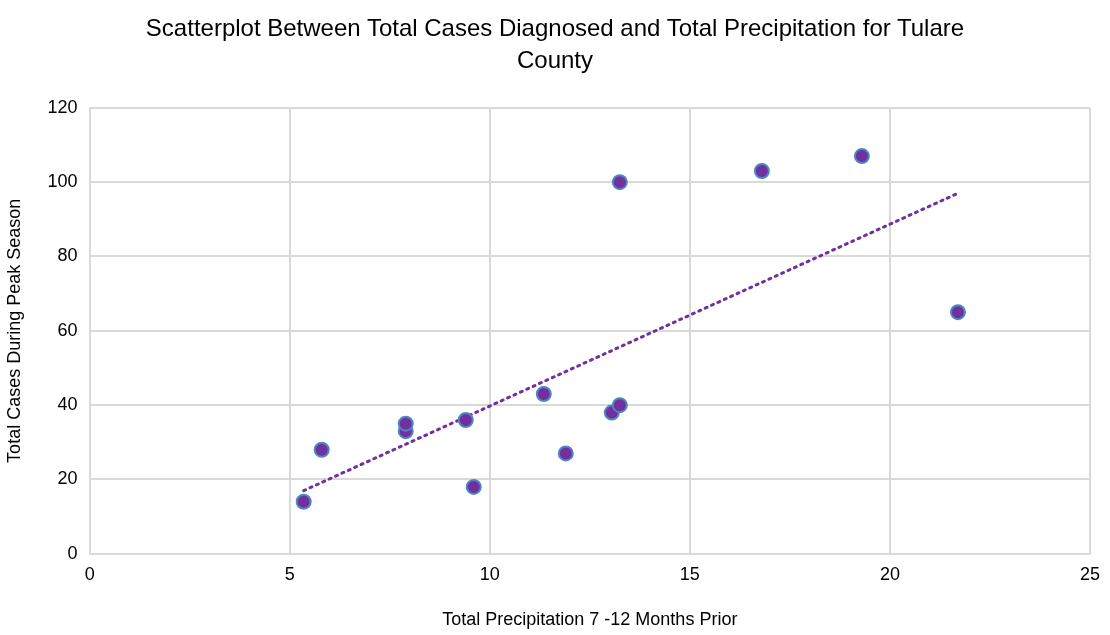  What do you see at coordinates (555, 44) in the screenshot?
I see `chart-title: Scatterplot Between Total Cases Diagnosed and Total Precipitation for Tulare County` at bounding box center [555, 44].